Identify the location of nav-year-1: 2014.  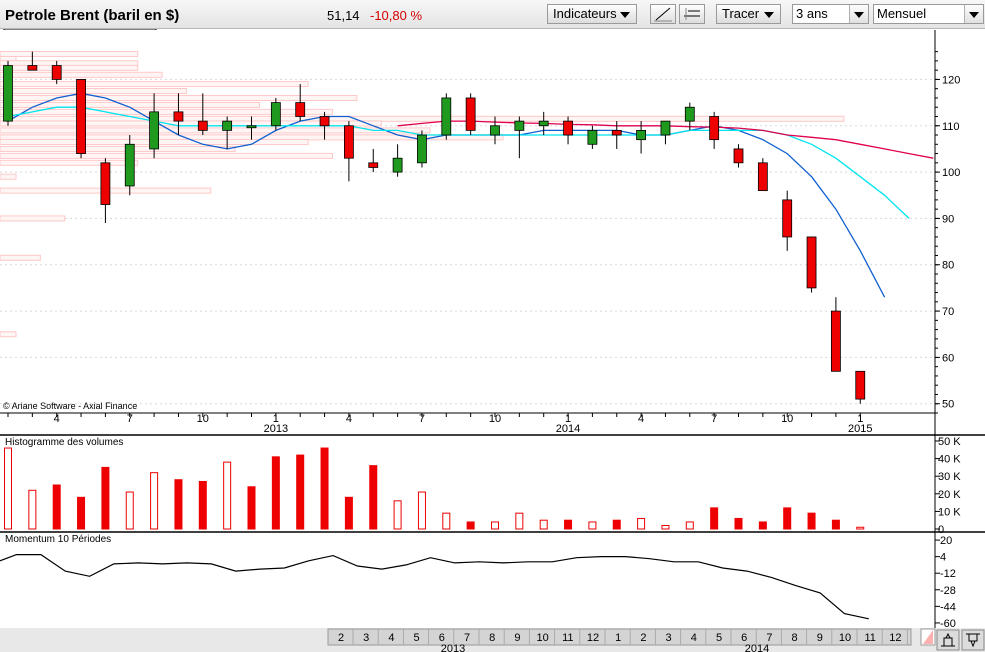
(757, 647).